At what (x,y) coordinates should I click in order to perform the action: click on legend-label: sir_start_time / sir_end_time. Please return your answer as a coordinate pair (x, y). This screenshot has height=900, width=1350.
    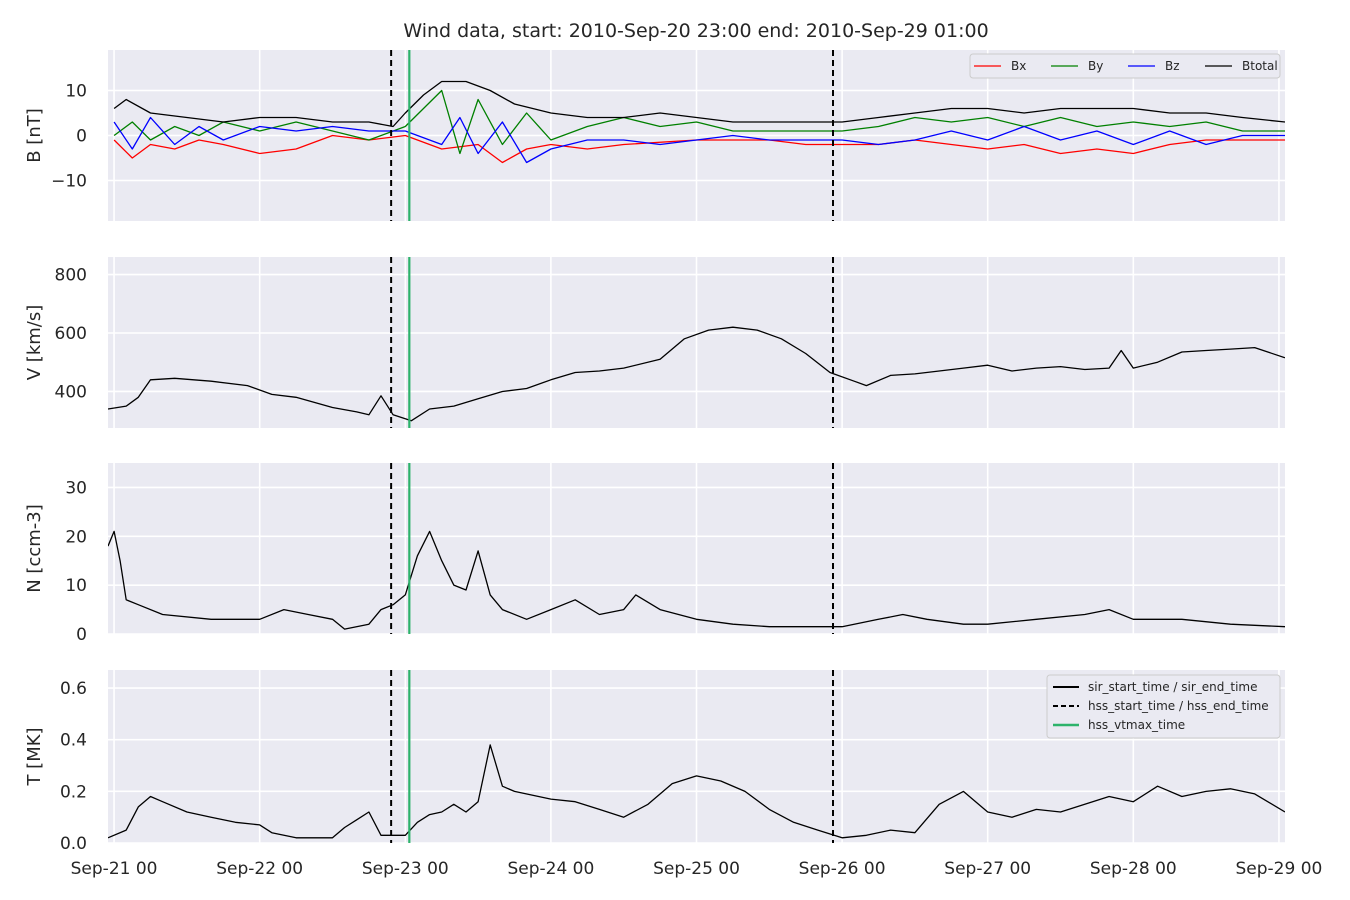
    Looking at the image, I should click on (1173, 687).